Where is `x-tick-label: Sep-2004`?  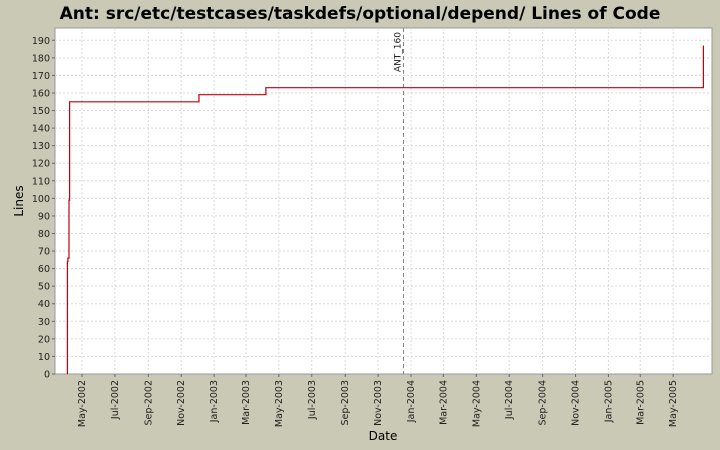
x-tick-label: Sep-2004 is located at coordinates (543, 403).